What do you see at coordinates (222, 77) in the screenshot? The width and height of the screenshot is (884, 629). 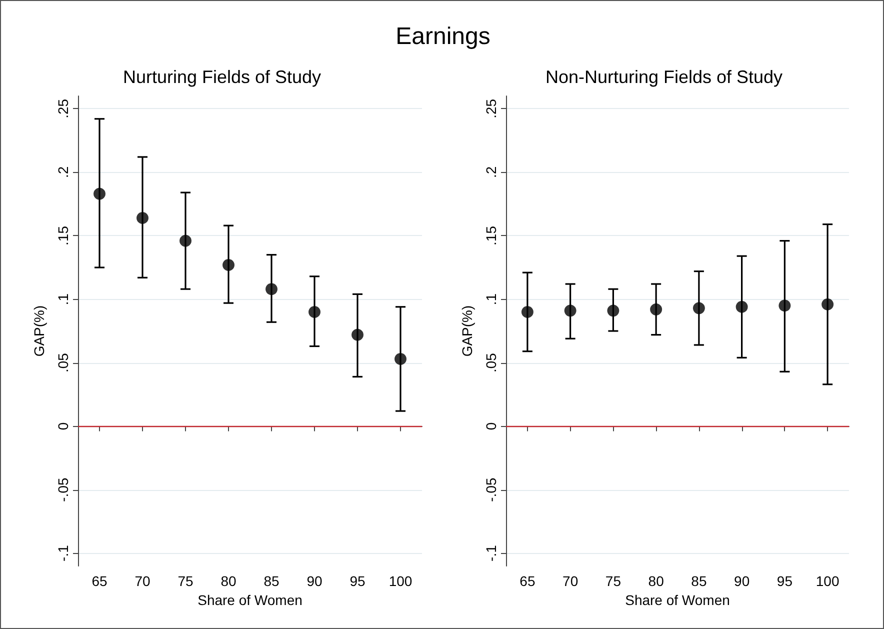 I see `chart-subtitle: Nurturing Fields of Study` at bounding box center [222, 77].